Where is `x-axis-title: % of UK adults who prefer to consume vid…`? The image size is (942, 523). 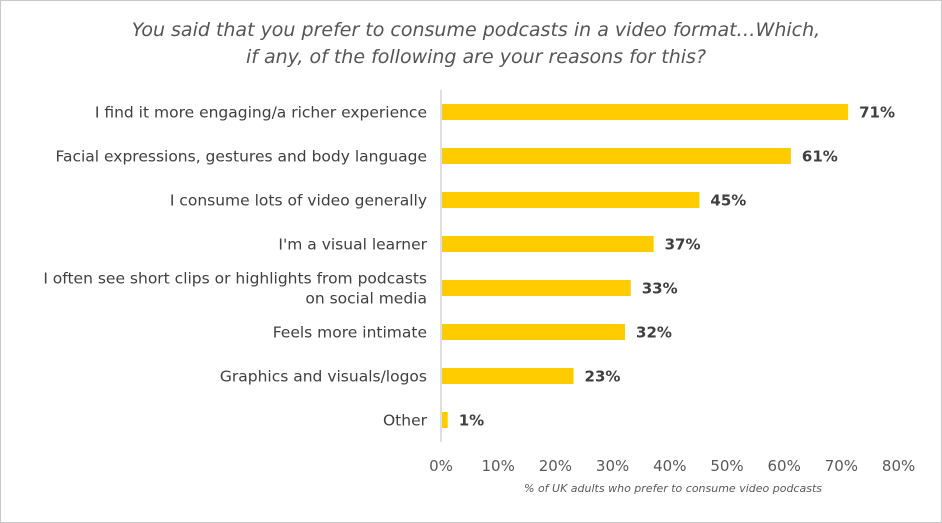
x-axis-title: % of UK adults who prefer to consume vid… is located at coordinates (673, 488).